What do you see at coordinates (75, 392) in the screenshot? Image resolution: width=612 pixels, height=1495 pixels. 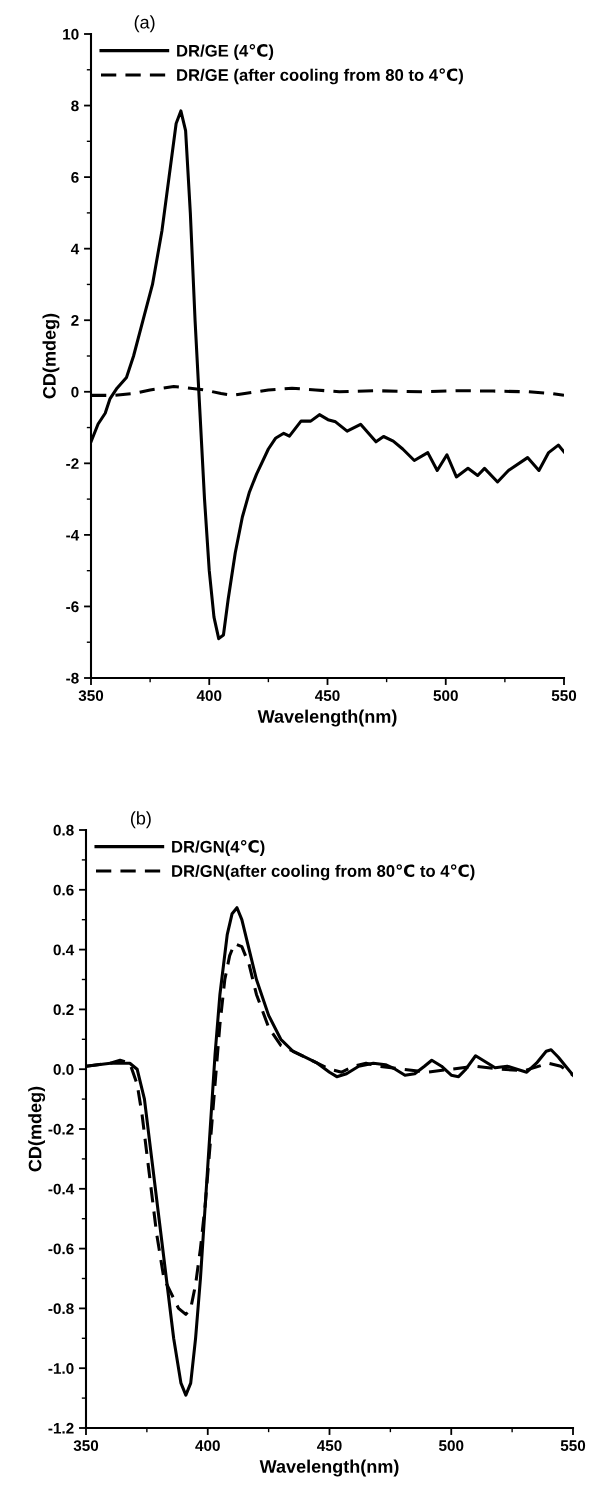 I see `y-tick-label: 0` at bounding box center [75, 392].